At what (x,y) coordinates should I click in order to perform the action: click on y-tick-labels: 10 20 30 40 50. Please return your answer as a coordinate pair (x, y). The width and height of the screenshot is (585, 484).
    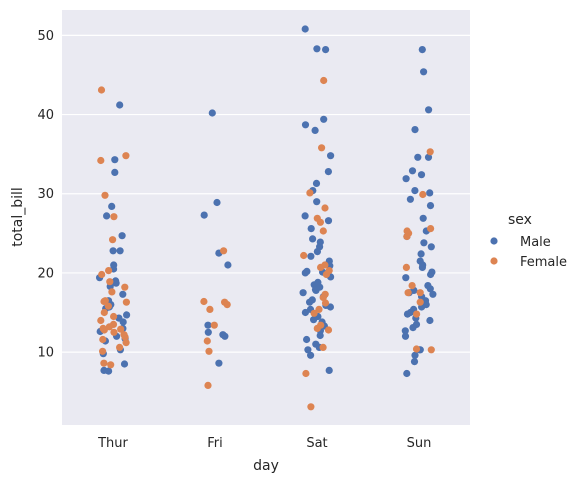
    Looking at the image, I should click on (45, 195).